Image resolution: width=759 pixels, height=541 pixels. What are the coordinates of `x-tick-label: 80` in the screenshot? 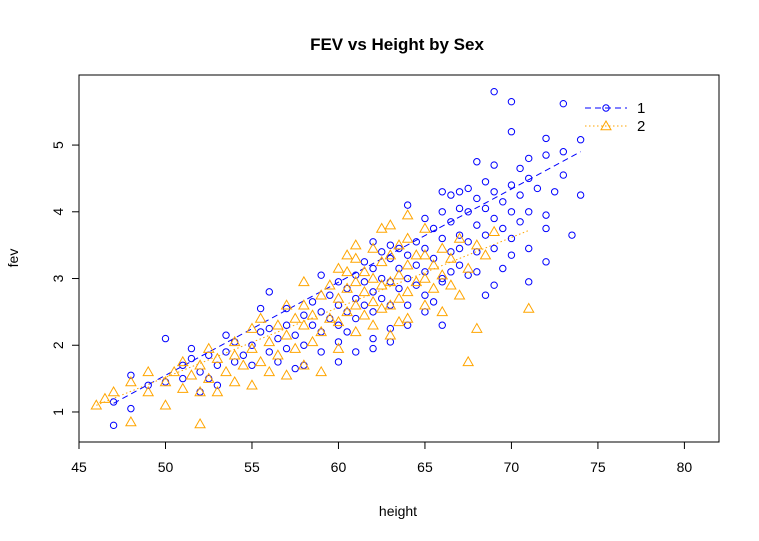 It's located at (685, 467).